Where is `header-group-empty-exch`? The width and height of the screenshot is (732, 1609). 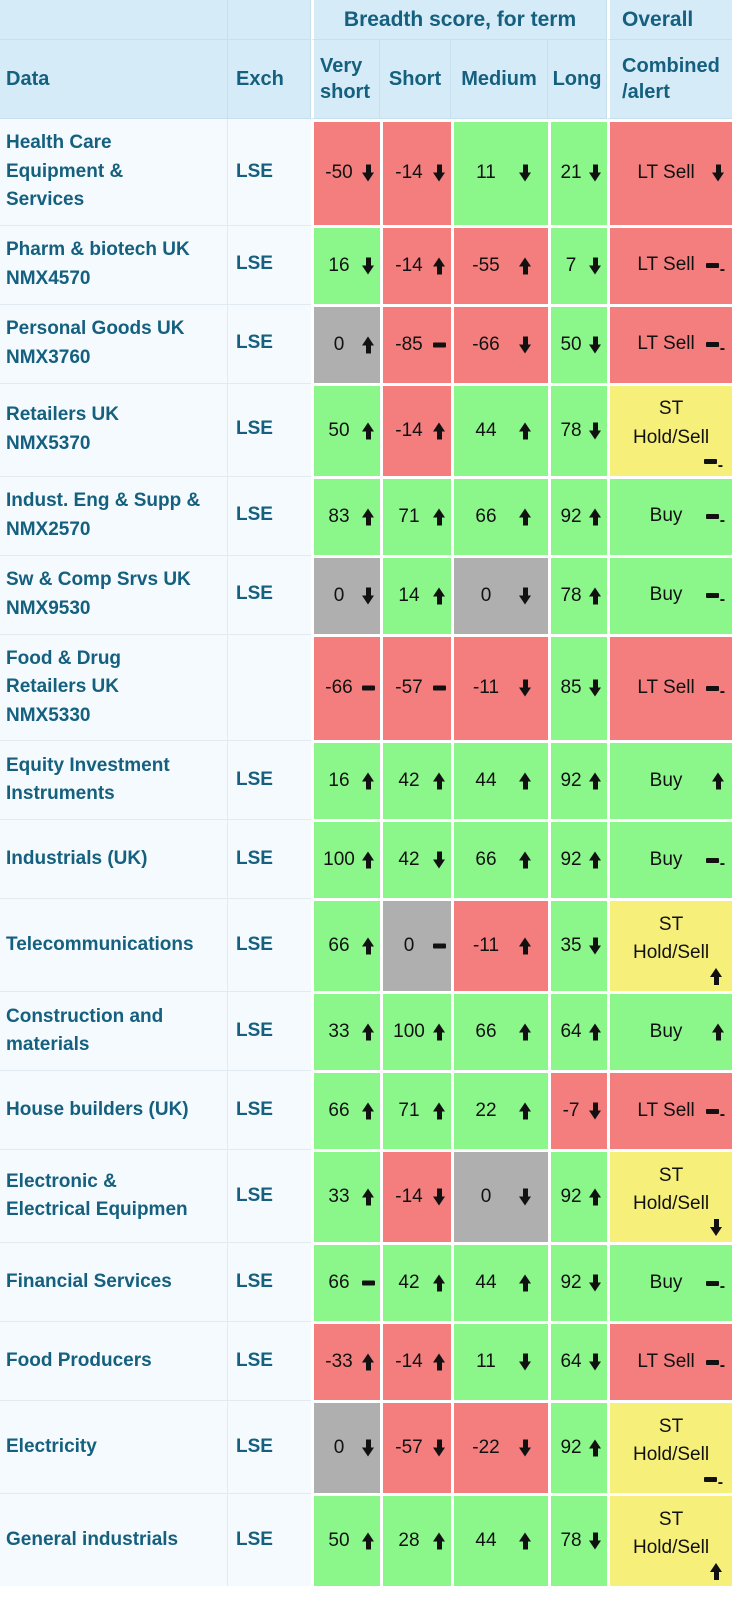
header-group-empty-exch is located at coordinates (269, 20).